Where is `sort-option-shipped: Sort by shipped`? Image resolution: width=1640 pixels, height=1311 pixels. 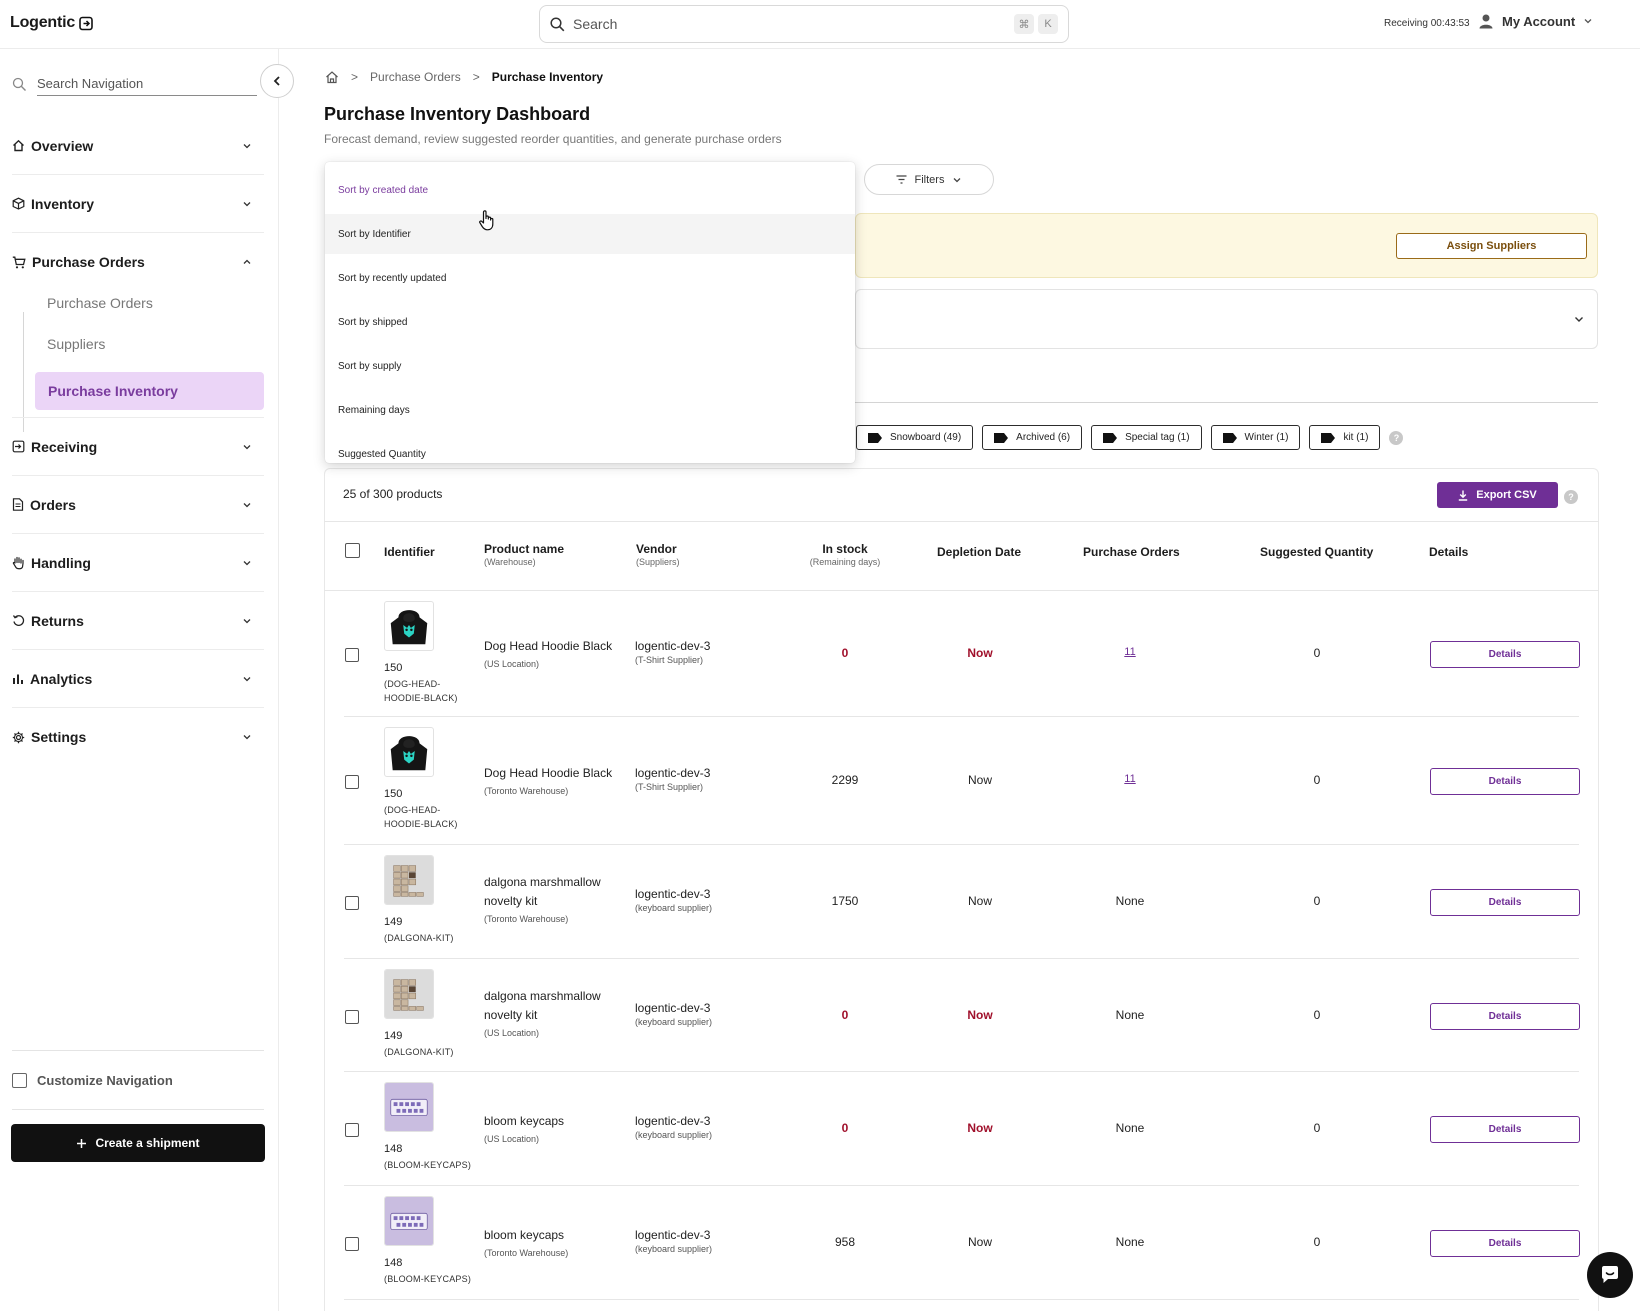 sort-option-shipped: Sort by shipped is located at coordinates (373, 322).